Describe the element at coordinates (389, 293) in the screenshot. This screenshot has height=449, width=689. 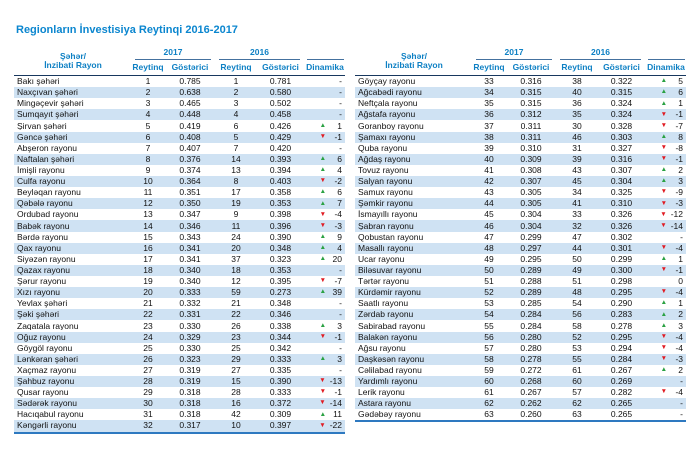
I see `region-name: Kürdəmir rayonu` at that location.